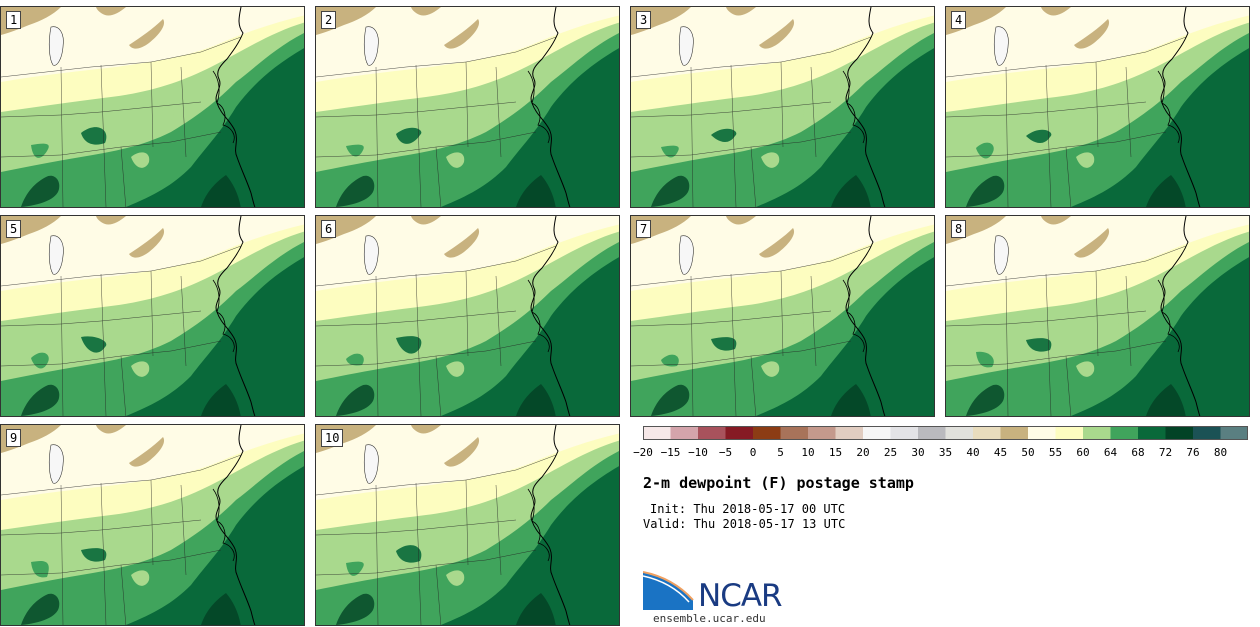 The height and width of the screenshot is (627, 1260). I want to click on member-panel: 6, so click(467, 316).